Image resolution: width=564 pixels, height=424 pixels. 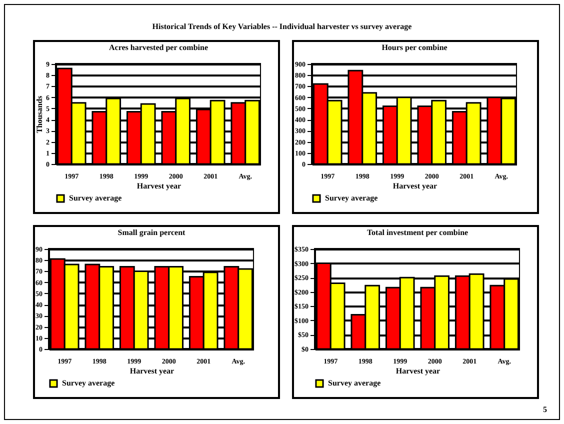 What do you see at coordinates (415, 47) in the screenshot?
I see `chart-title: Hours per combine` at bounding box center [415, 47].